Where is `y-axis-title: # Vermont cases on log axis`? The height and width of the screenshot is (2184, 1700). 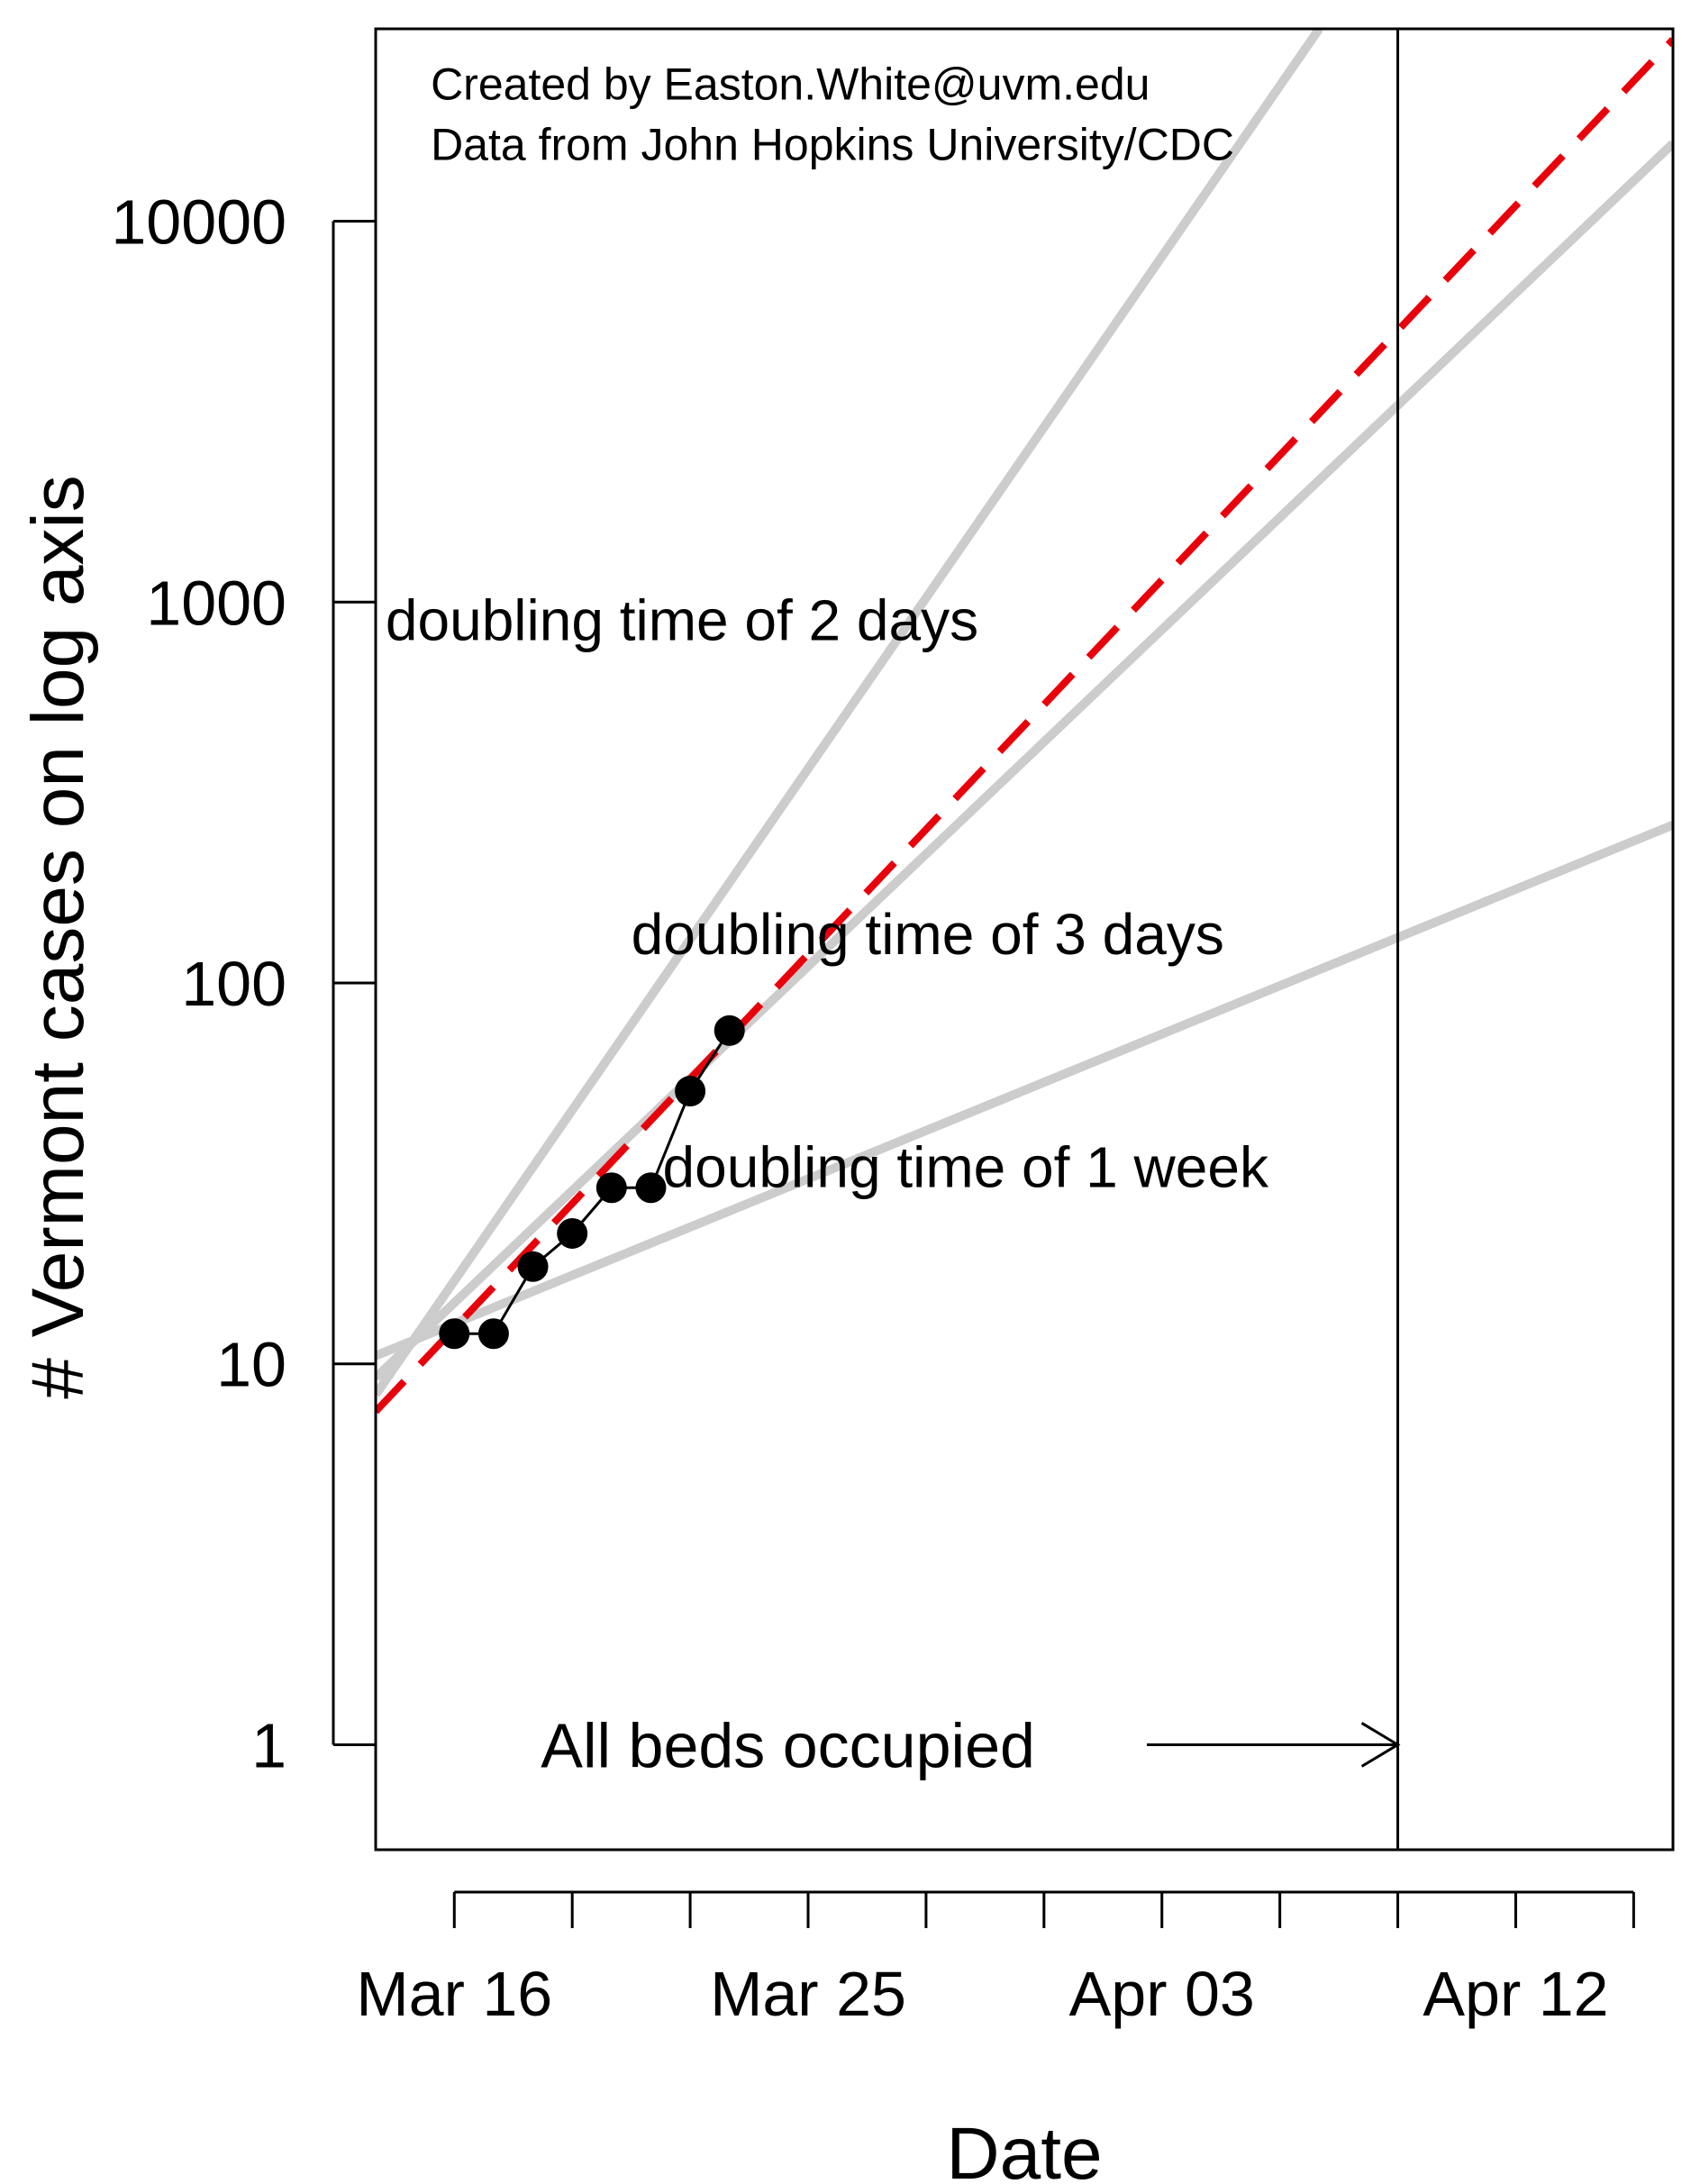
y-axis-title: # Vermont cases on log axis is located at coordinates (58, 937).